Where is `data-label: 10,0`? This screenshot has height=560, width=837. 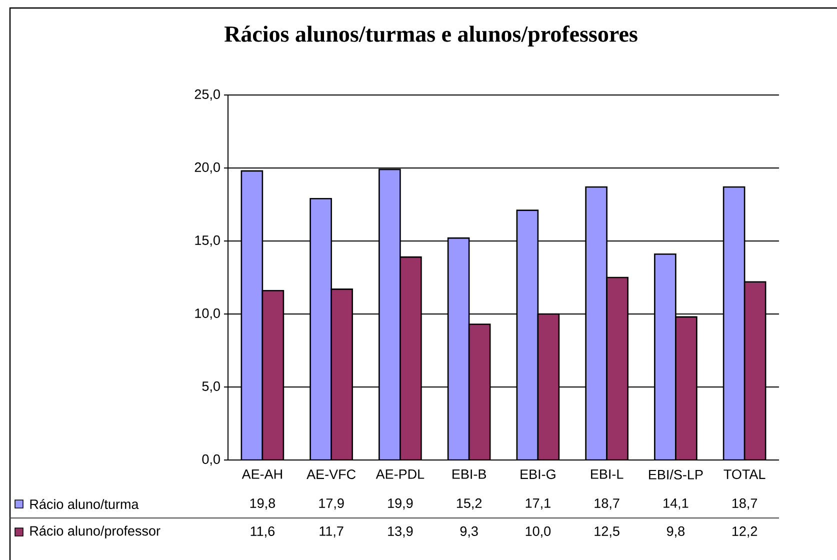 data-label: 10,0 is located at coordinates (538, 532).